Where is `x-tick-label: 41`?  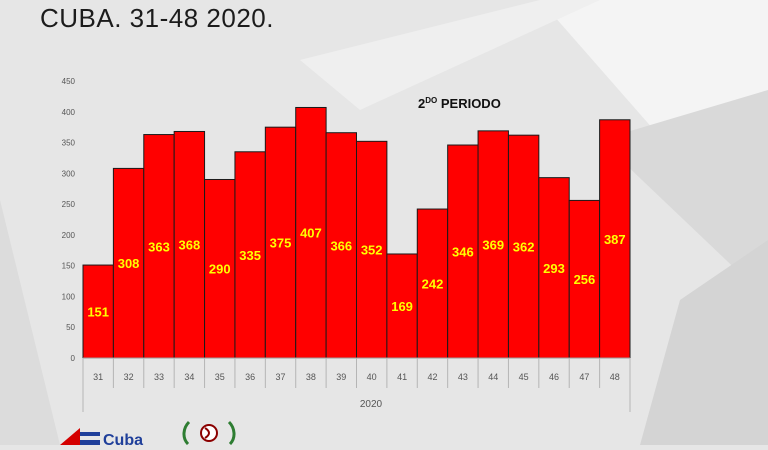 x-tick-label: 41 is located at coordinates (402, 377).